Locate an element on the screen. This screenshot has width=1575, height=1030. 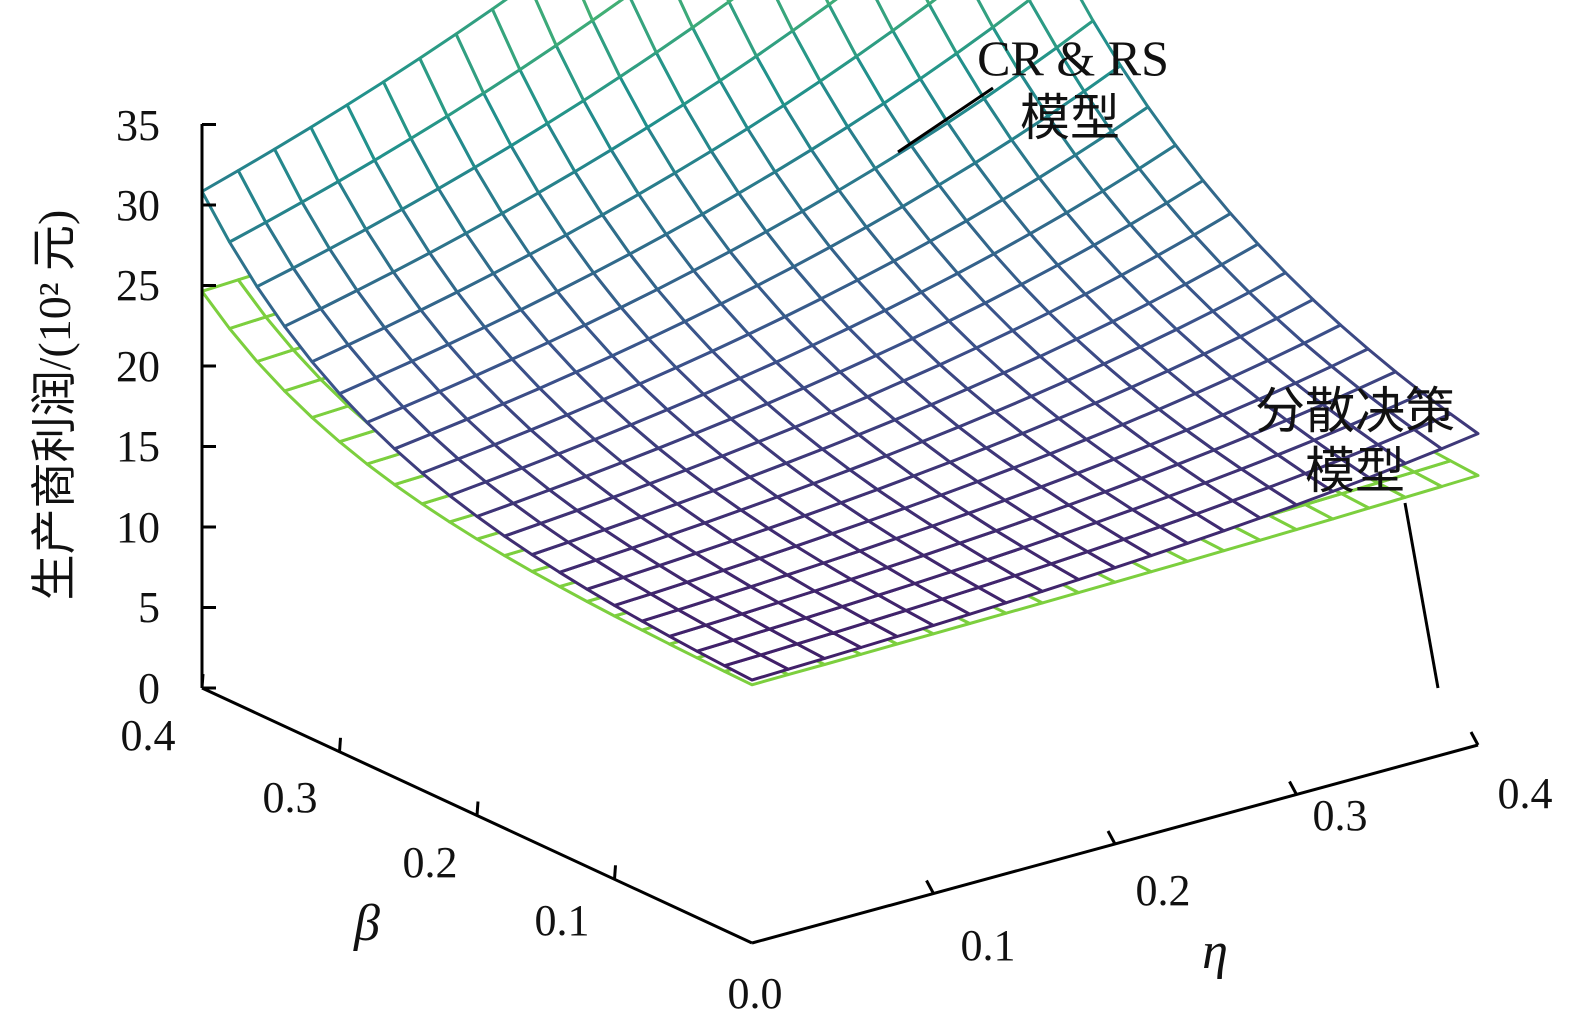
beta-tick-labels: 0.0 0.1 0.2 0.3 0.4 is located at coordinates (452, 864).